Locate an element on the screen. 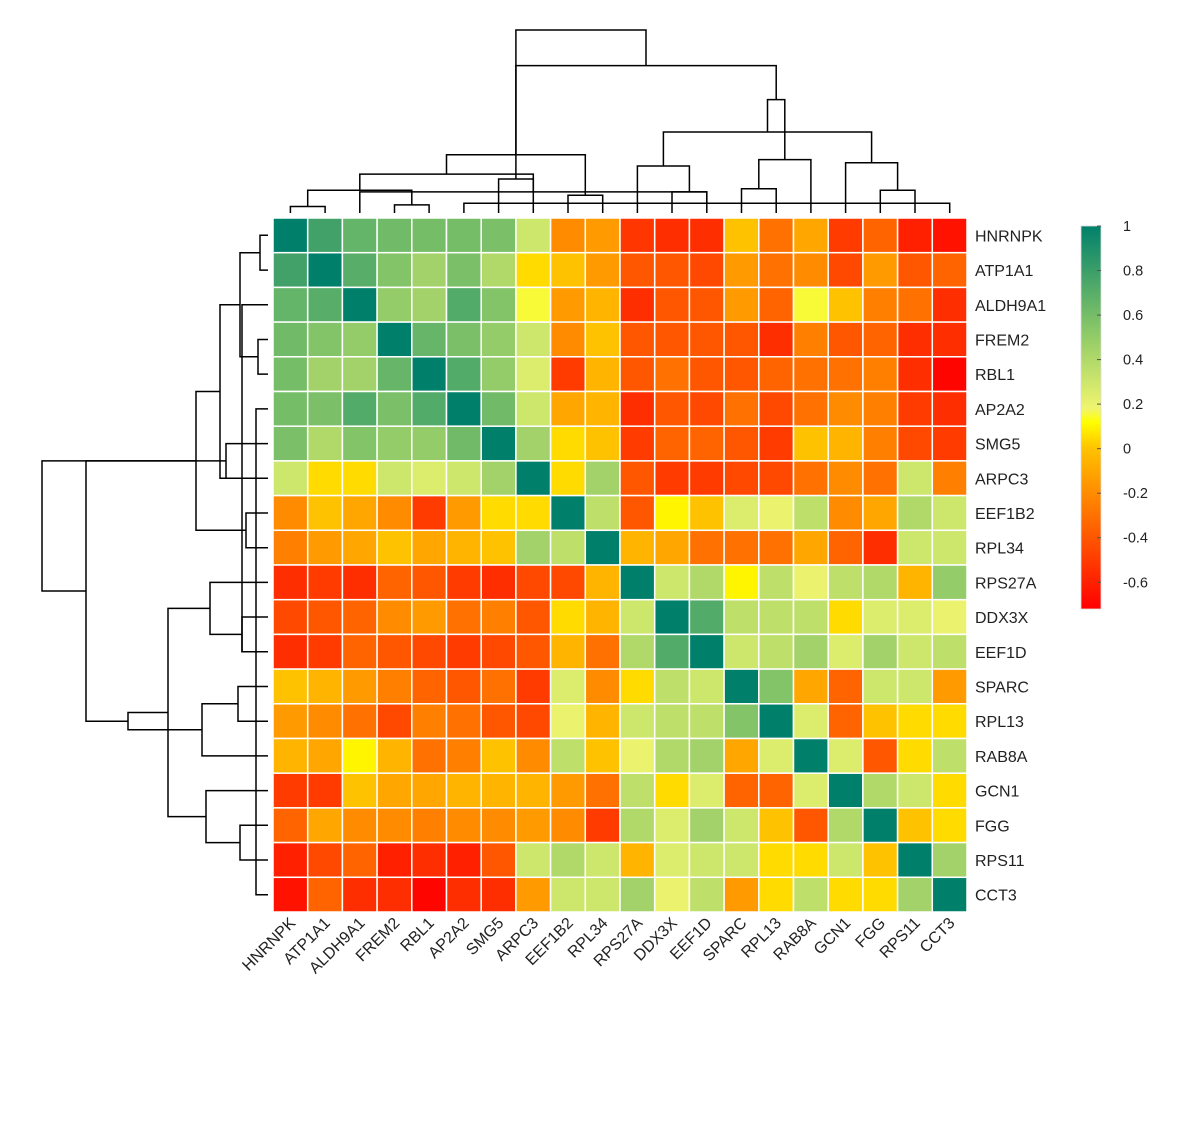  heatmap-cell-ARPC3-CCT3 is located at coordinates (949, 478).